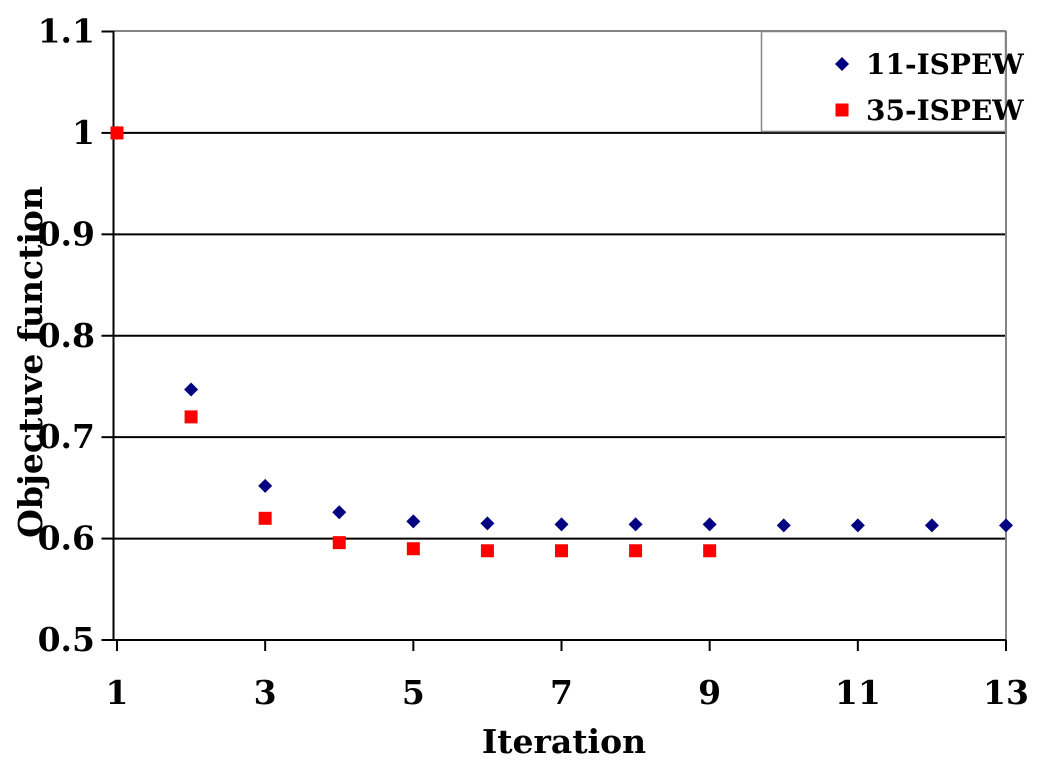  Describe the element at coordinates (66, 436) in the screenshot. I see `y-tick-label: 0.7` at that location.